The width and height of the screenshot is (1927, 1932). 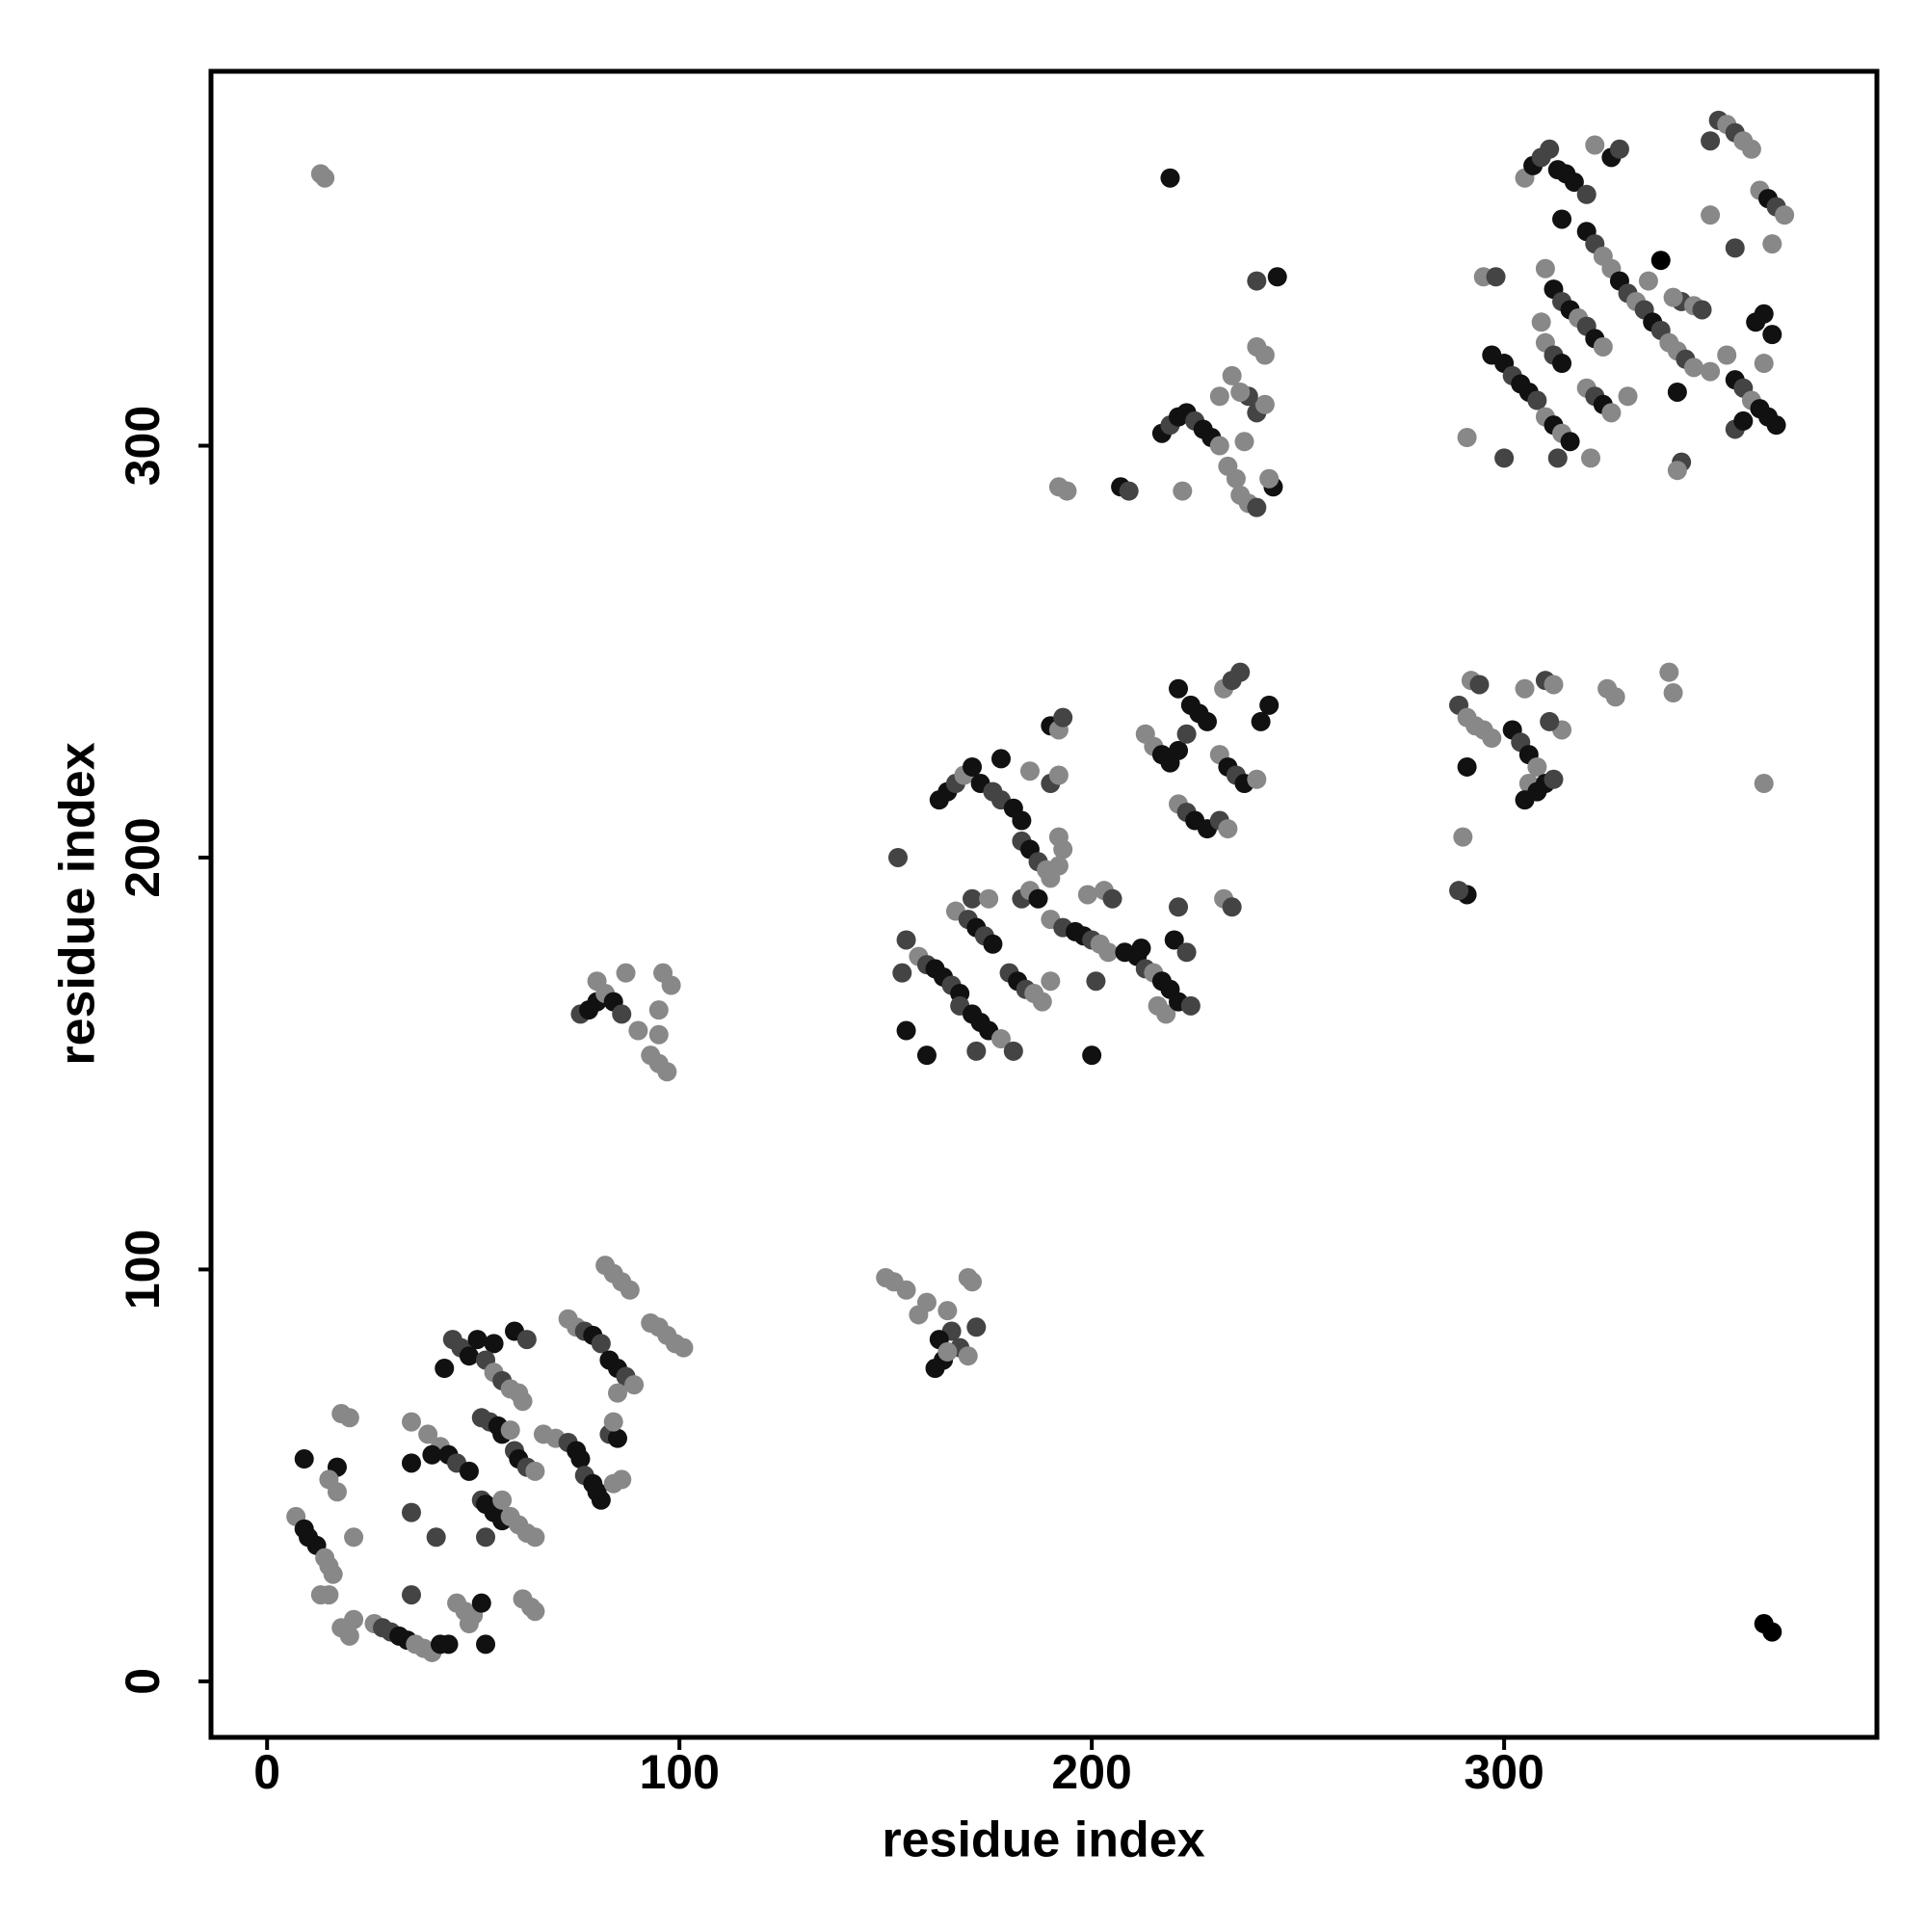 I want to click on x-tick-label: 100, so click(x=679, y=1772).